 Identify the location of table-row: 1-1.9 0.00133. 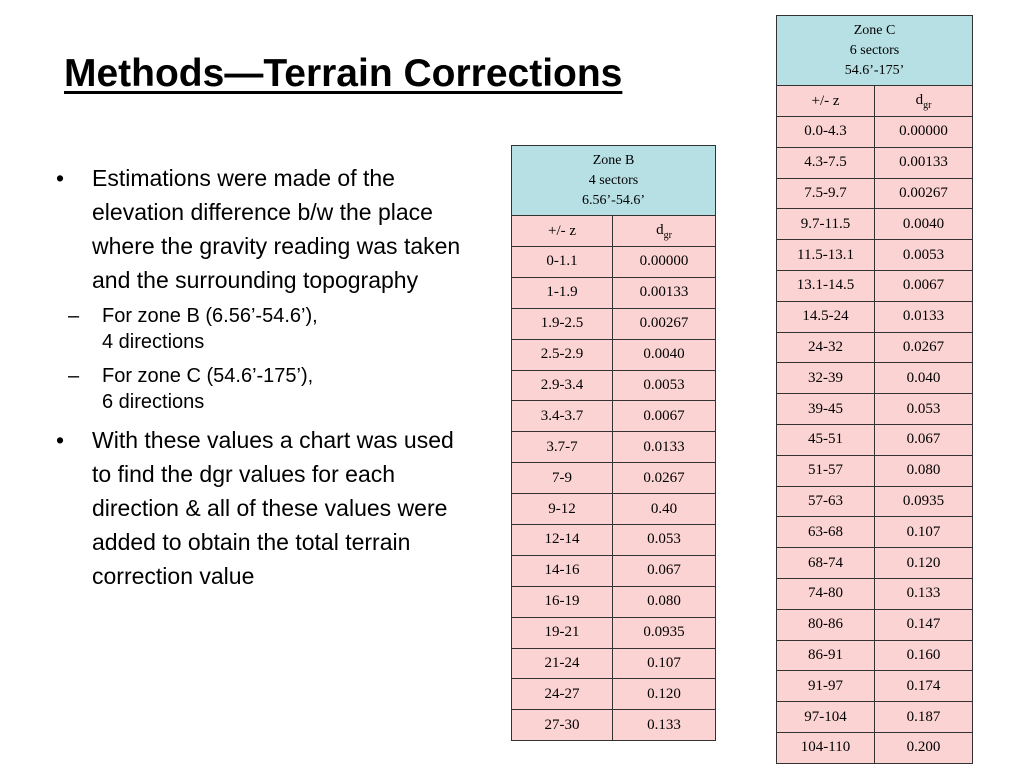
(613, 292).